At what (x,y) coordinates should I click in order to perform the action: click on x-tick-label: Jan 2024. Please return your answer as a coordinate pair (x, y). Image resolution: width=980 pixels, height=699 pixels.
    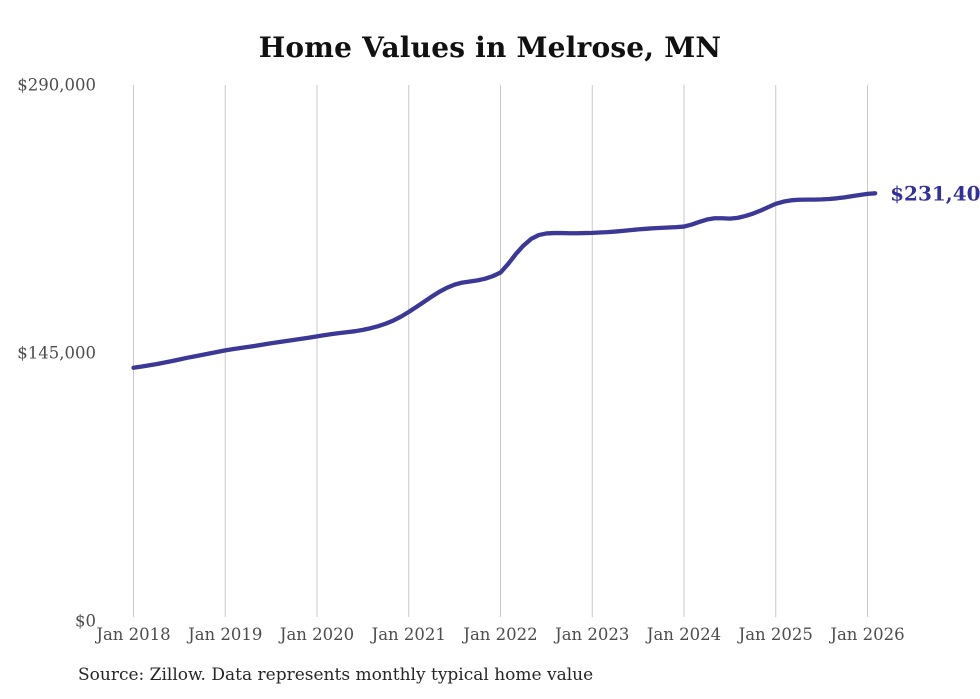
    Looking at the image, I should click on (683, 634).